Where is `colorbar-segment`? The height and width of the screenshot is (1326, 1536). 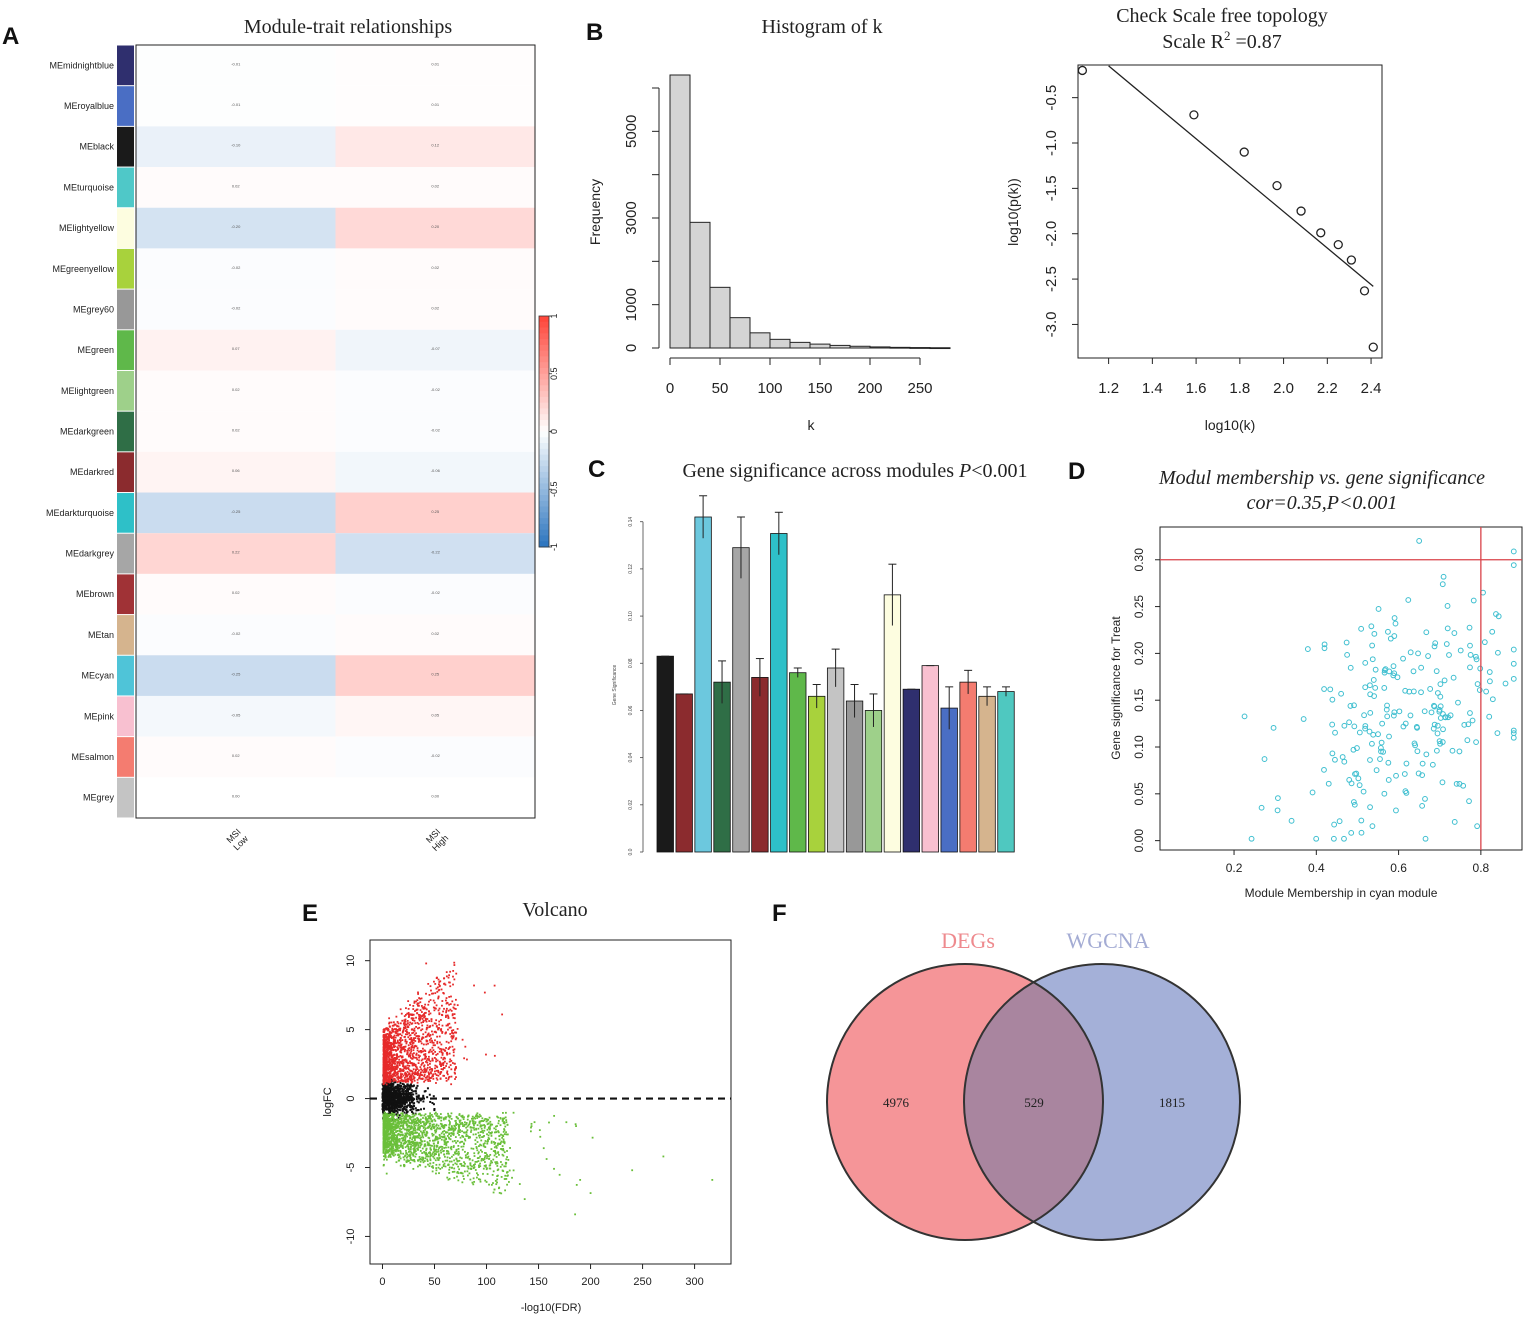 colorbar-segment is located at coordinates (544, 342).